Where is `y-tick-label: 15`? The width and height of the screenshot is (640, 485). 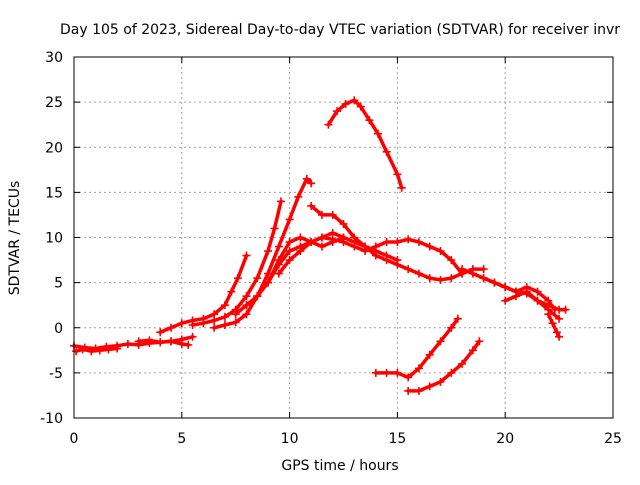 y-tick-label: 15 is located at coordinates (54, 193).